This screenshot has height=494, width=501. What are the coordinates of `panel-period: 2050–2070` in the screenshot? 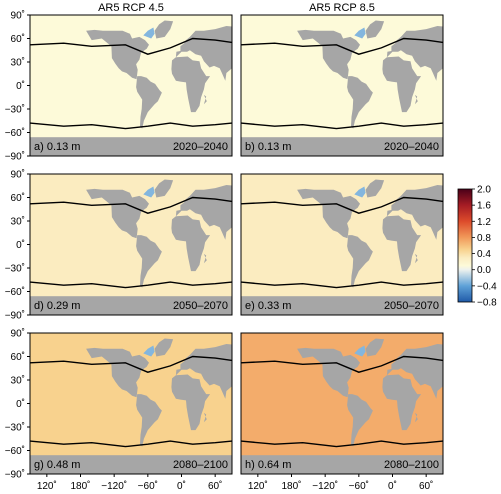 It's located at (411, 306).